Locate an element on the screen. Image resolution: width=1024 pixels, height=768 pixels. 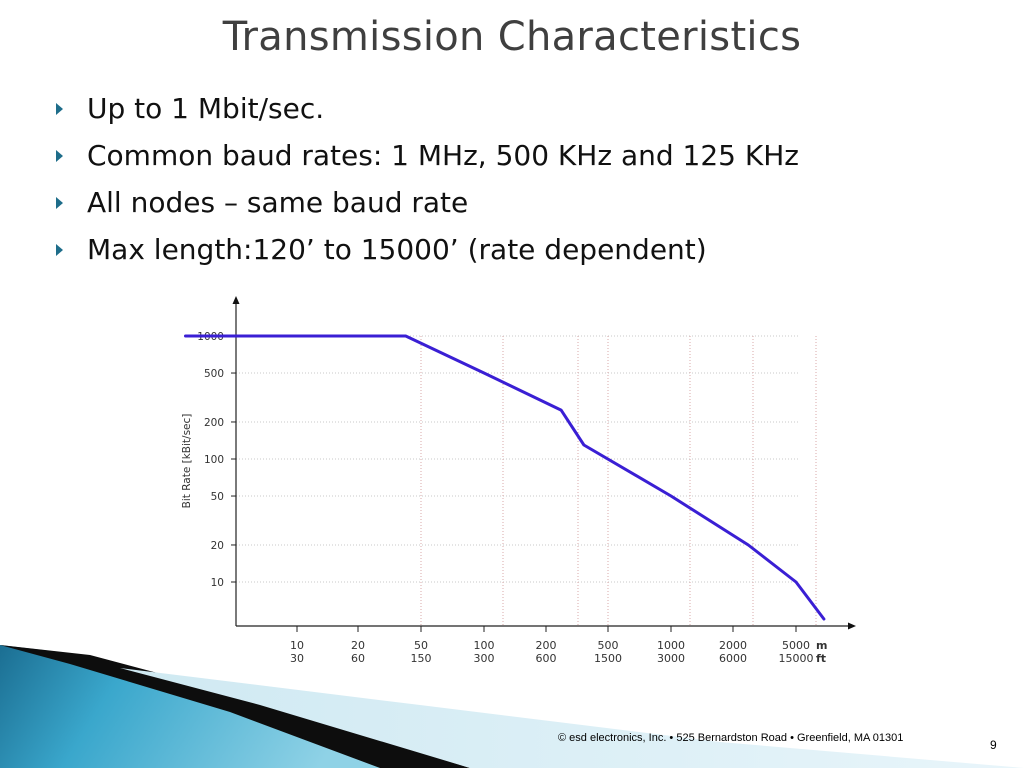
x-tick-label-m: 100 is located at coordinates (484, 645).